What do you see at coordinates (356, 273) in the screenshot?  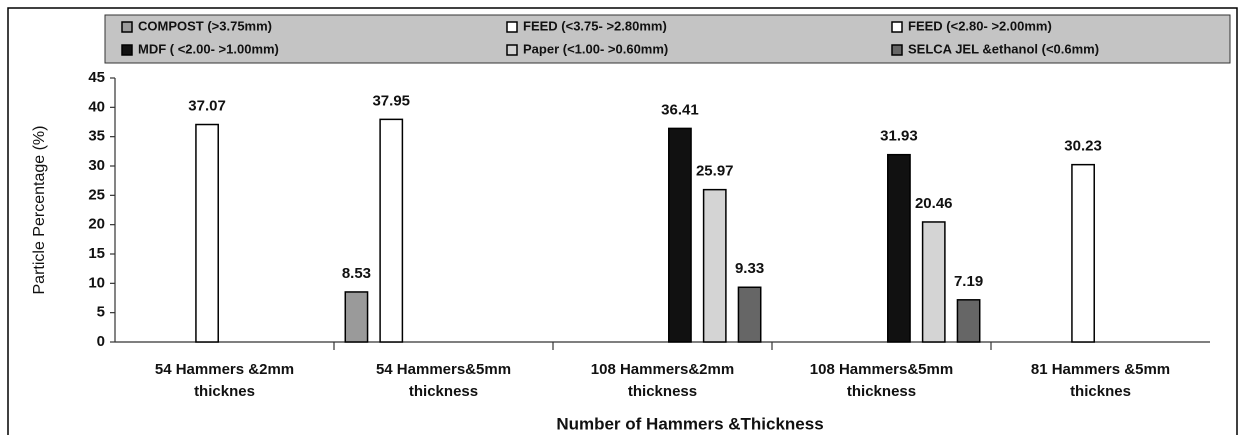 I see `data-label: 8.53` at bounding box center [356, 273].